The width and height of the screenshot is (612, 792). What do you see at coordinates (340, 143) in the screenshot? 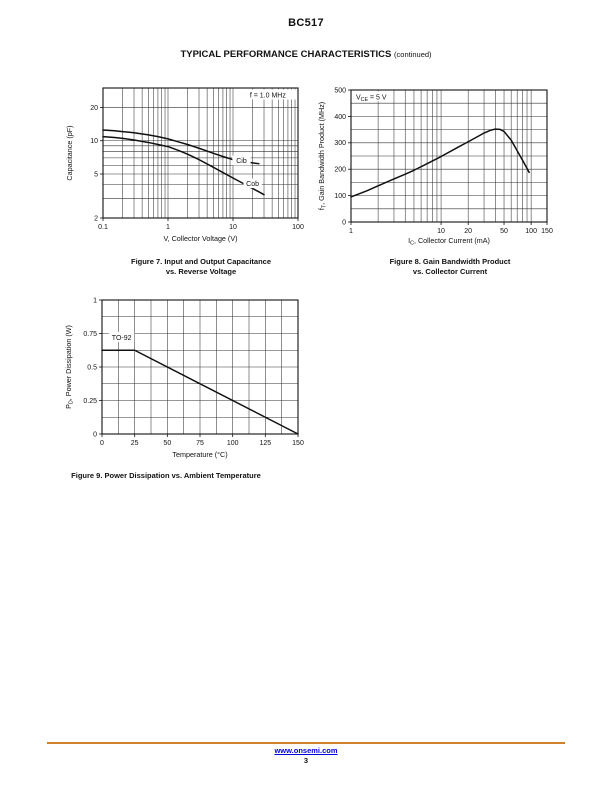
I see `svg-text: 300` at bounding box center [340, 143].